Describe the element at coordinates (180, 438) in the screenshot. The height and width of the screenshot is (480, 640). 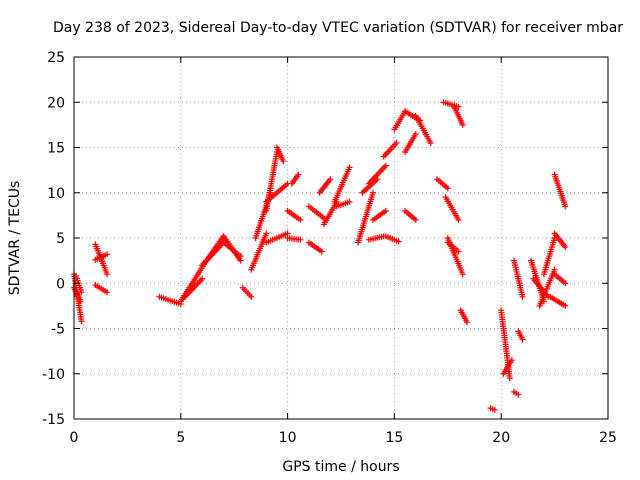
I see `x-tick-label: 5` at that location.